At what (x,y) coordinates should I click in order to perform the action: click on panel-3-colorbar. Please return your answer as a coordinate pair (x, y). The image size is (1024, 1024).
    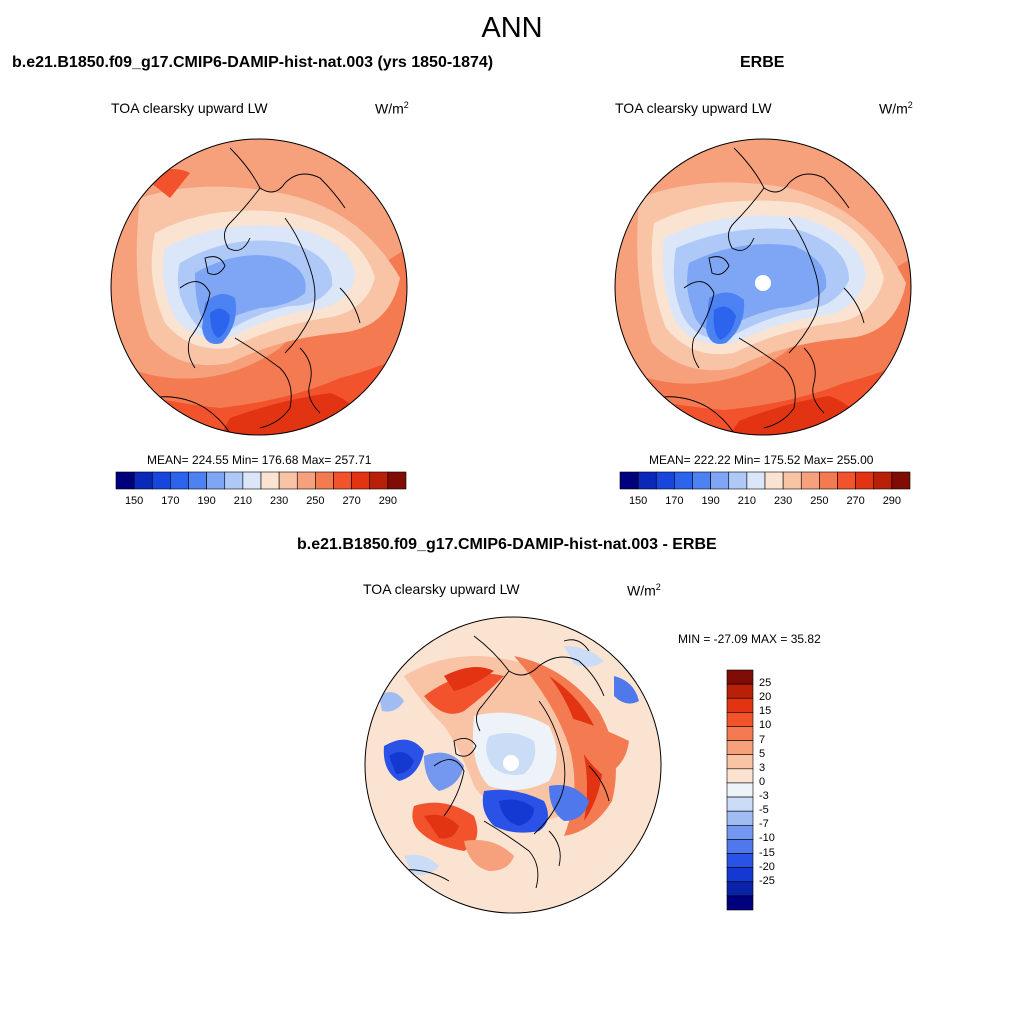
    Looking at the image, I should click on (740, 790).